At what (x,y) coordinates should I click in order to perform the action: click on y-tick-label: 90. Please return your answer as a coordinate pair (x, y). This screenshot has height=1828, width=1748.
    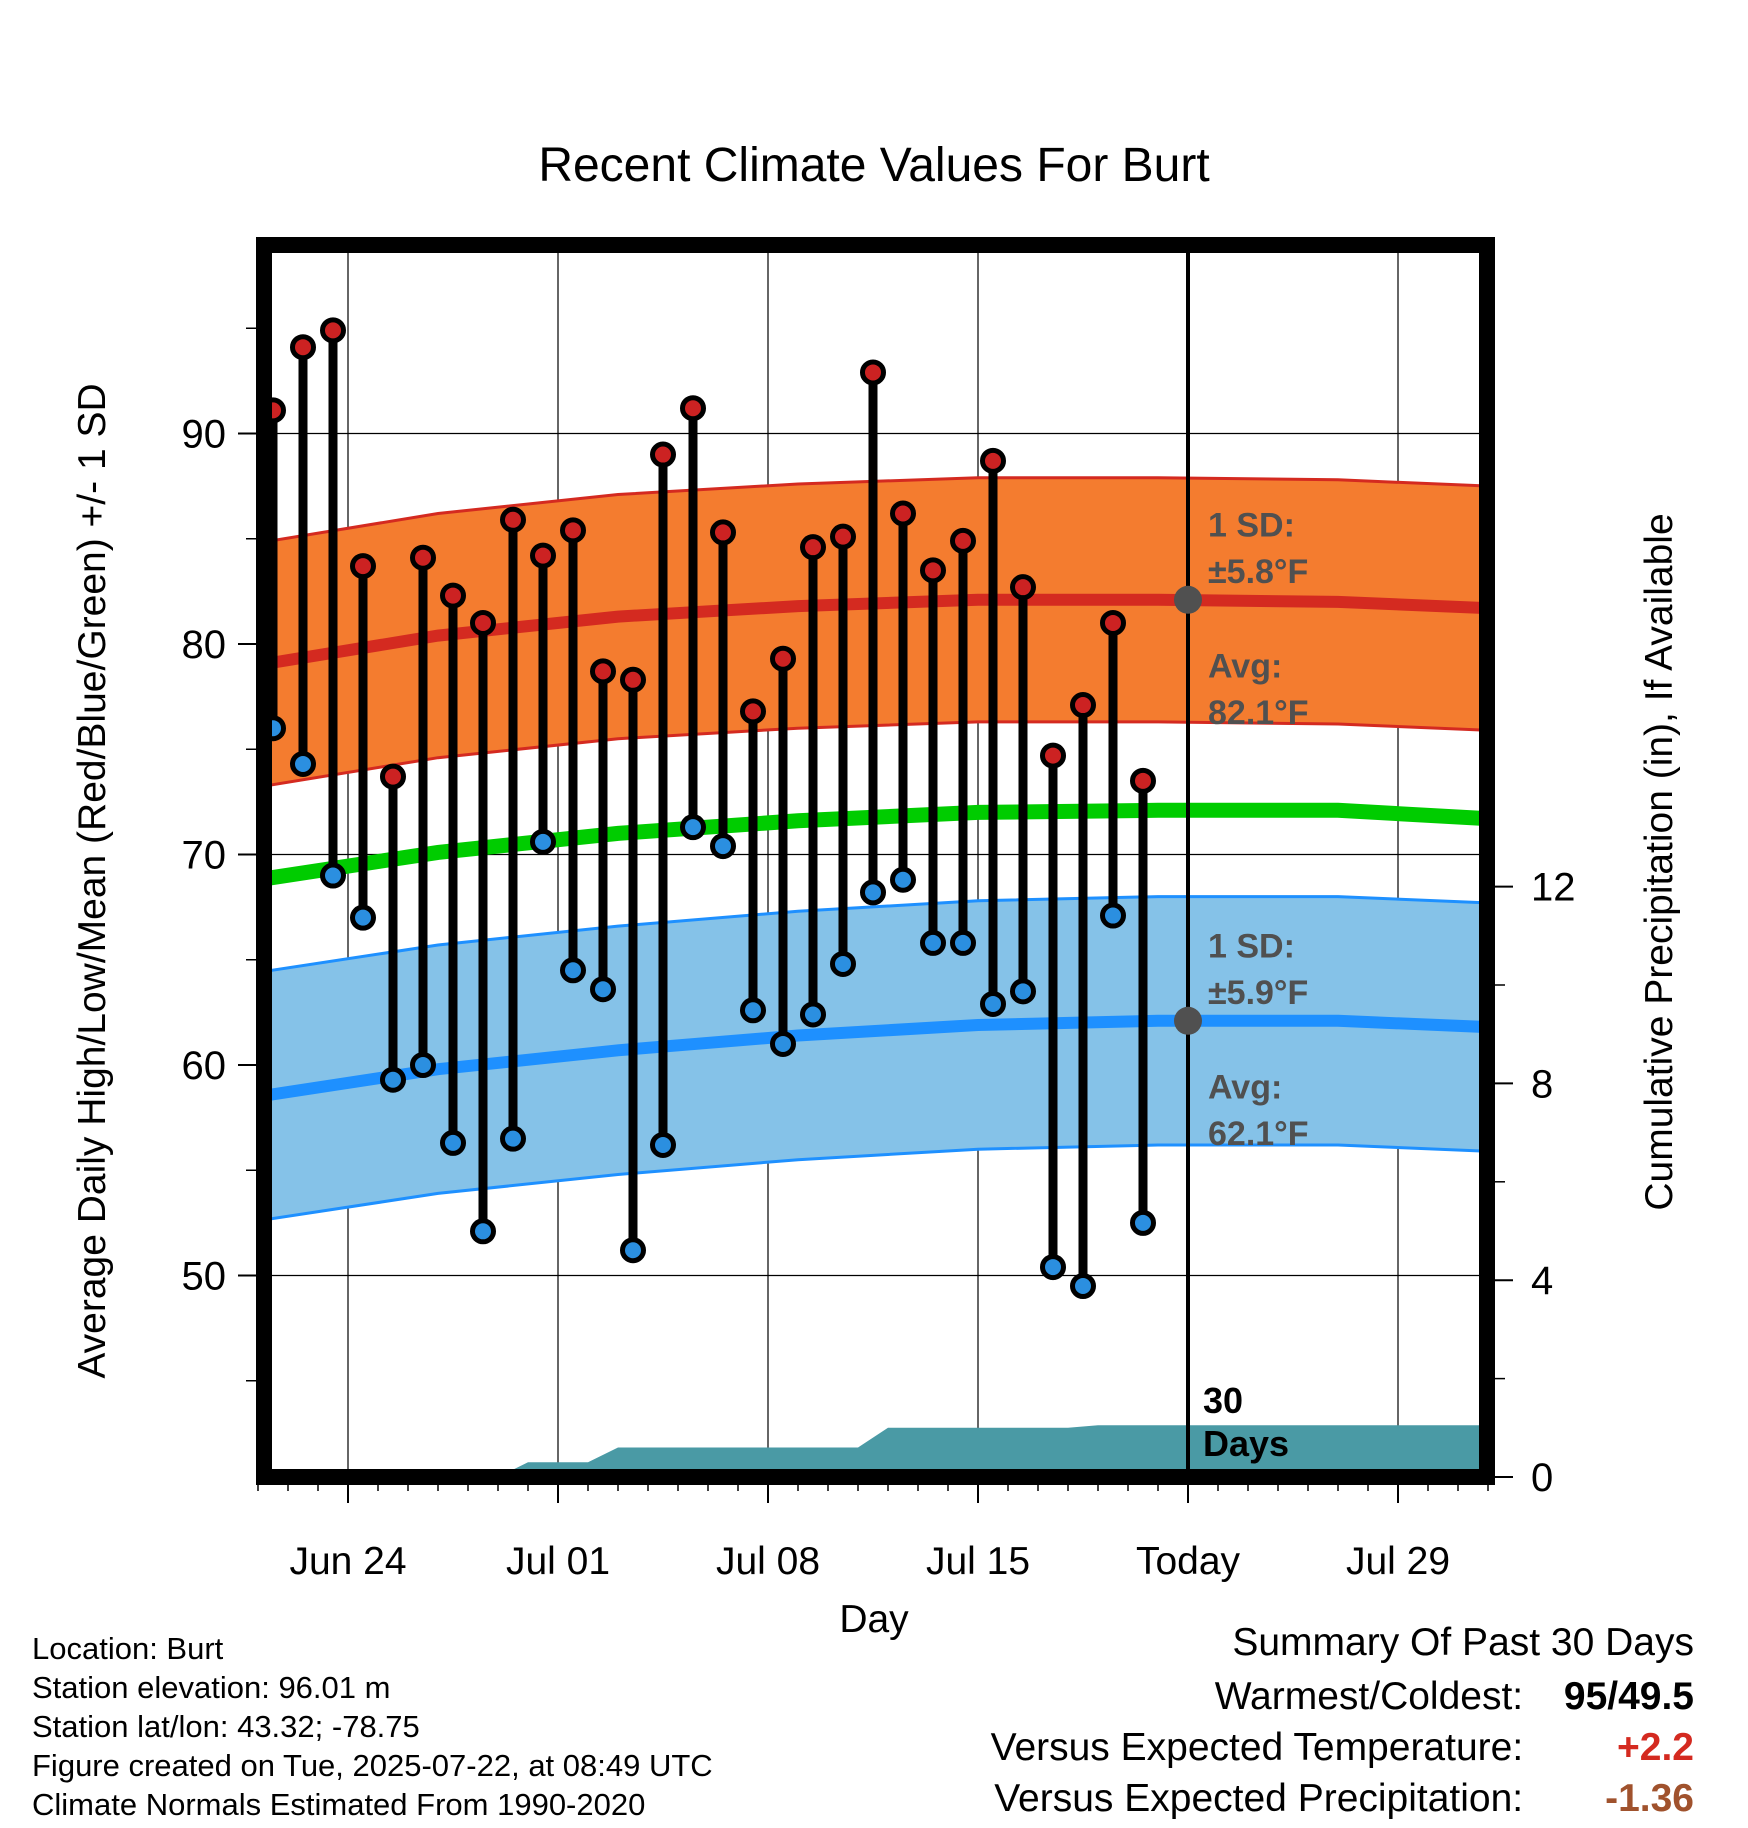
    Looking at the image, I should click on (204, 435).